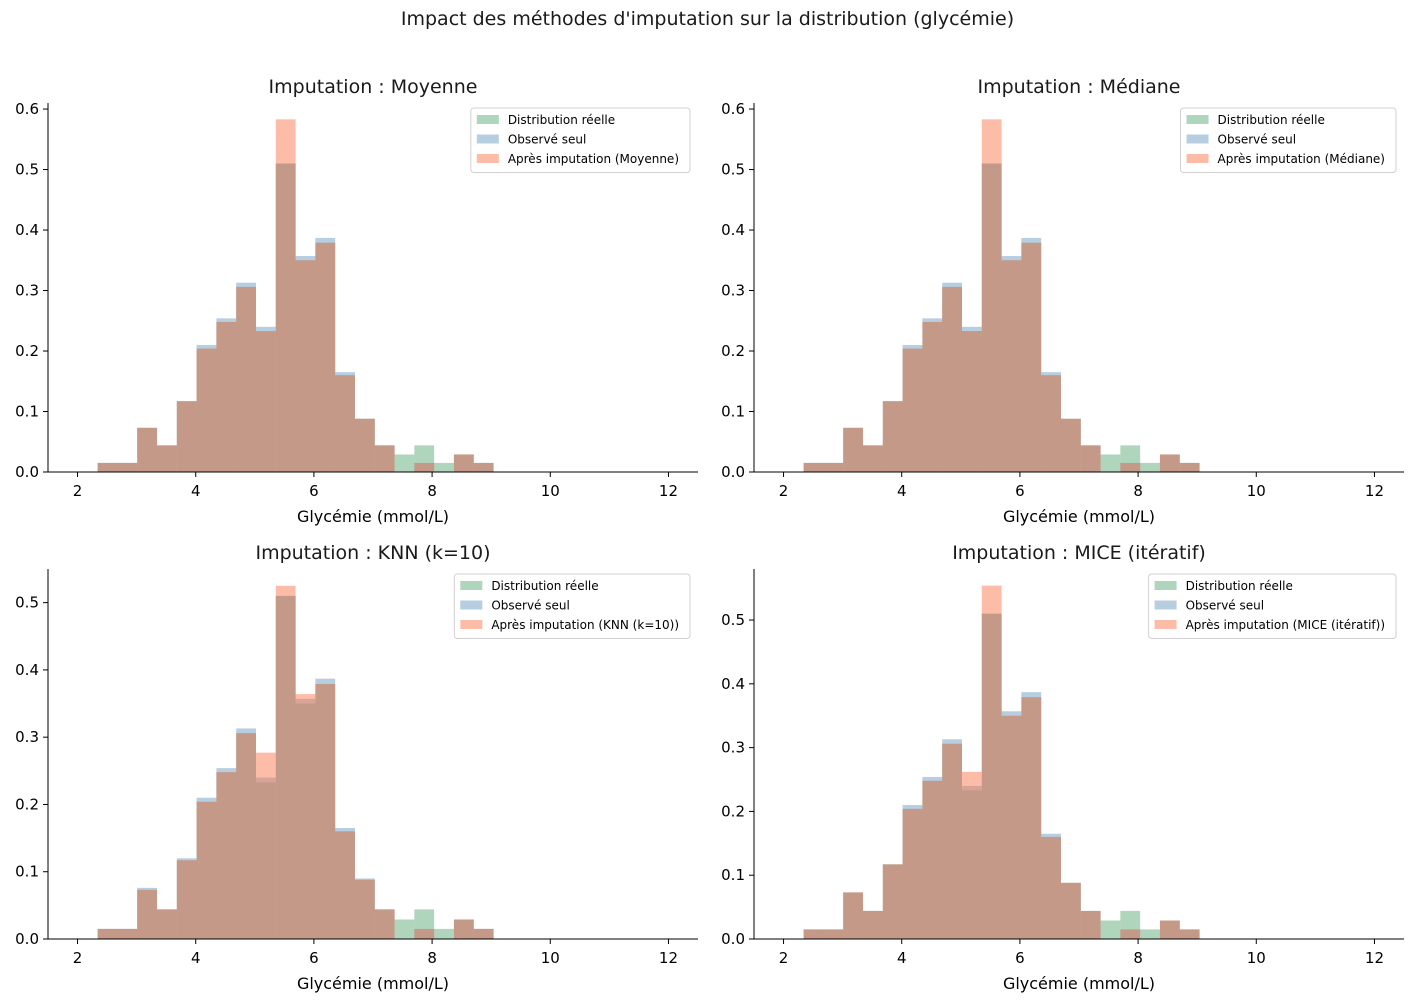  I want to click on subplot-title: Imputation : Médiane, so click(1079, 87).